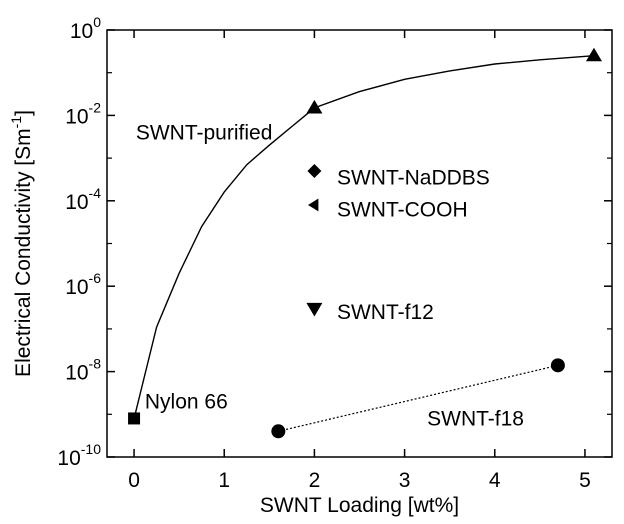  Describe the element at coordinates (315, 480) in the screenshot. I see `x-tick-label: 2` at that location.